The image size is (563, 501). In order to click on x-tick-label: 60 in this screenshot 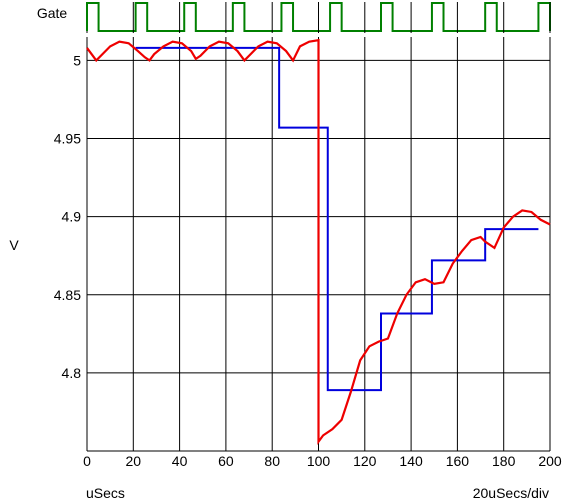, I will do `click(226, 461)`.